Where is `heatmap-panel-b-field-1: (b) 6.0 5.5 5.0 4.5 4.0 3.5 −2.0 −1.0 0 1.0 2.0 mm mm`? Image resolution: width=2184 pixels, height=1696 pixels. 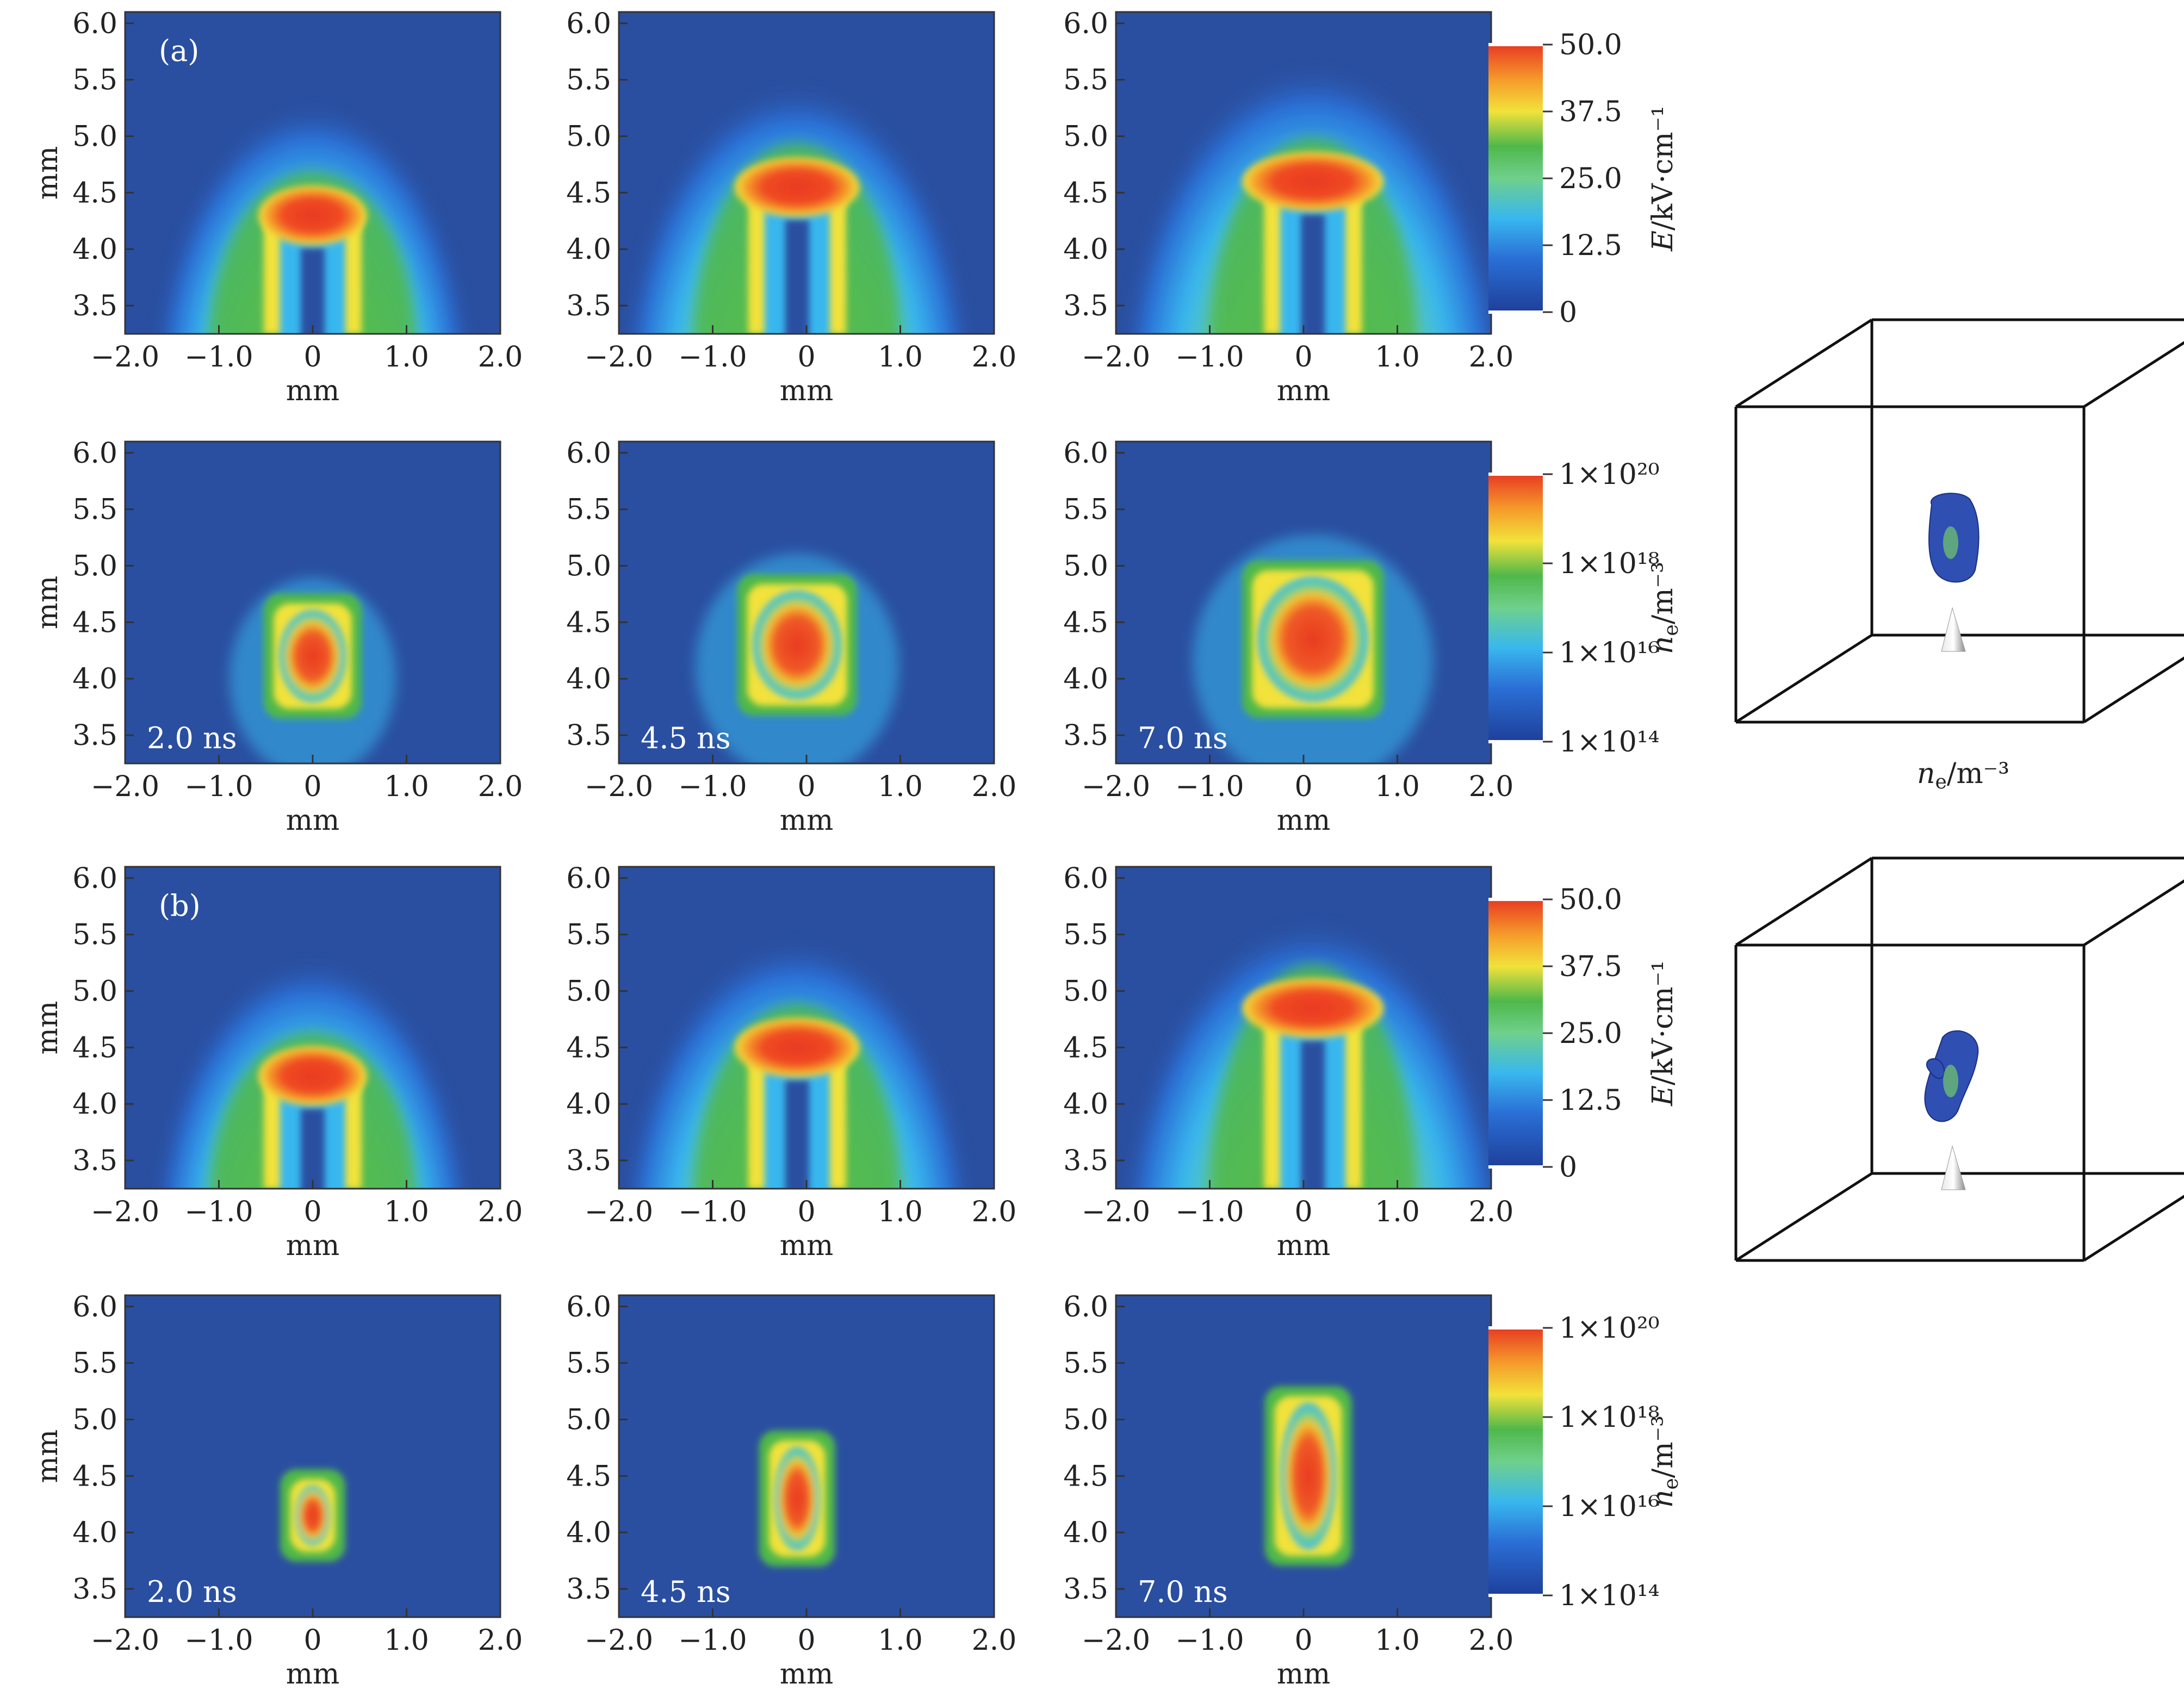 heatmap-panel-b-field-1: (b) 6.0 5.5 5.0 4.5 4.0 3.5 −2.0 −1.0 0 1.0 2.0 mm mm is located at coordinates (277, 1062).